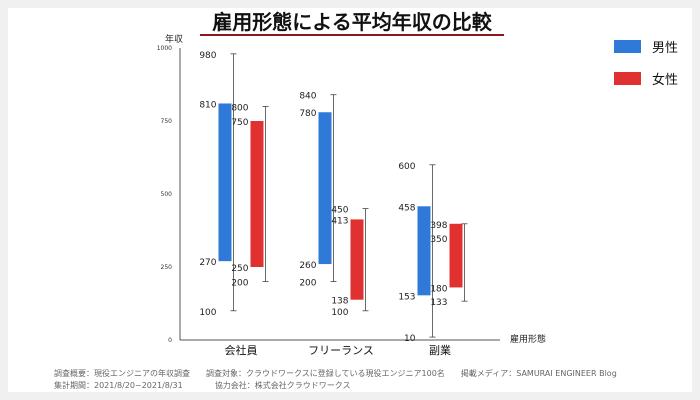 The width and height of the screenshot is (700, 400). Describe the element at coordinates (438, 226) in the screenshot. I see `high-value-label: 398` at that location.